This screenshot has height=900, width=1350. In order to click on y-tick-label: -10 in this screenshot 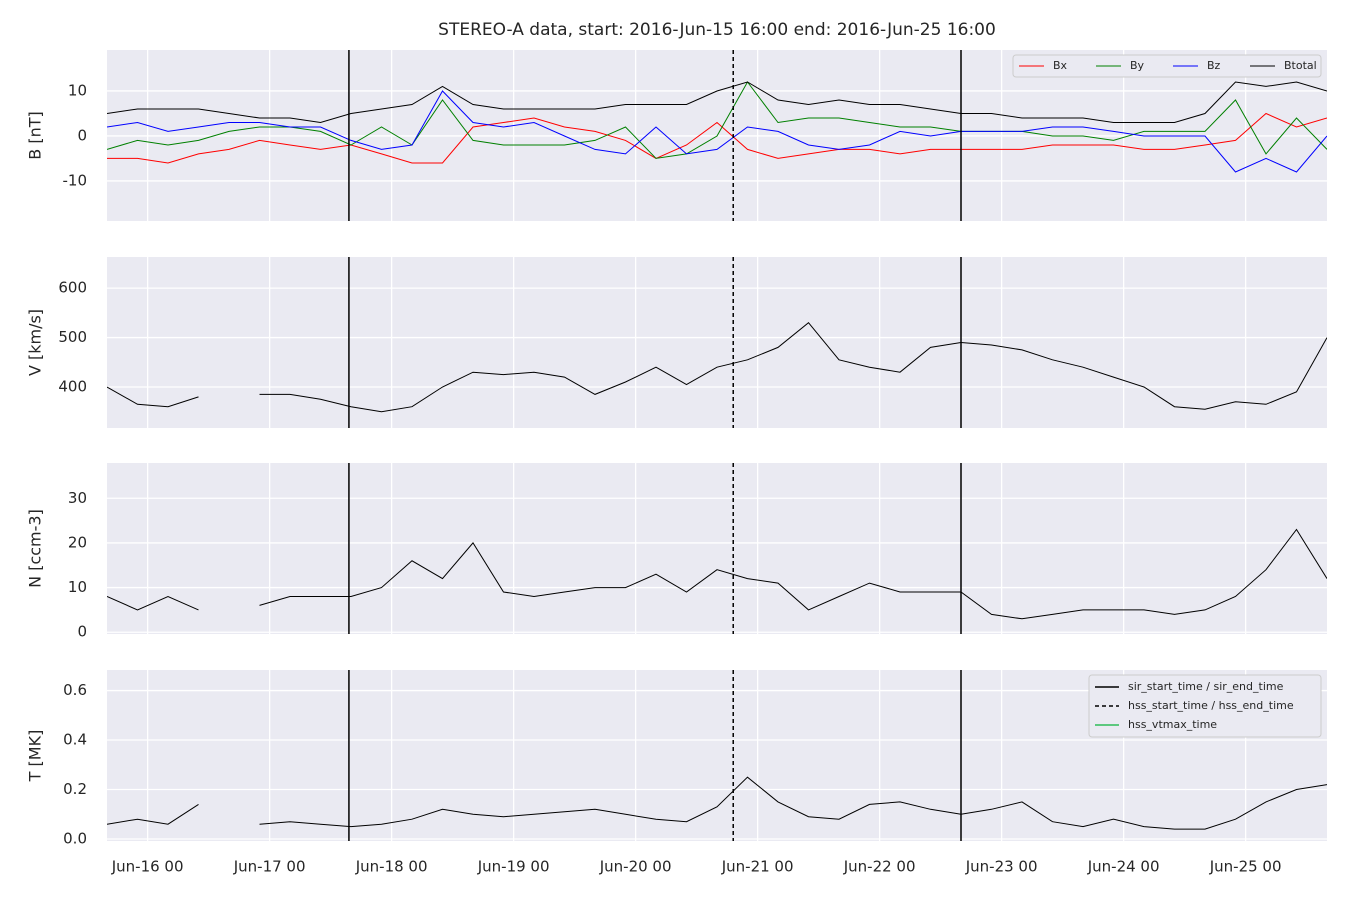, I will do `click(75, 180)`.